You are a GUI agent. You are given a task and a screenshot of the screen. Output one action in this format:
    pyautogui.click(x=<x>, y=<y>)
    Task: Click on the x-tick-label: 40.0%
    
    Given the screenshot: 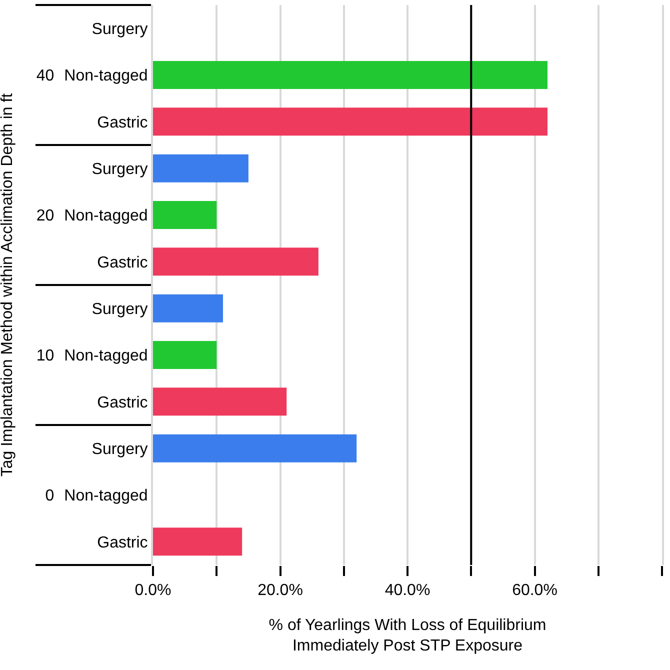 What is the action you would take?
    pyautogui.click(x=407, y=591)
    